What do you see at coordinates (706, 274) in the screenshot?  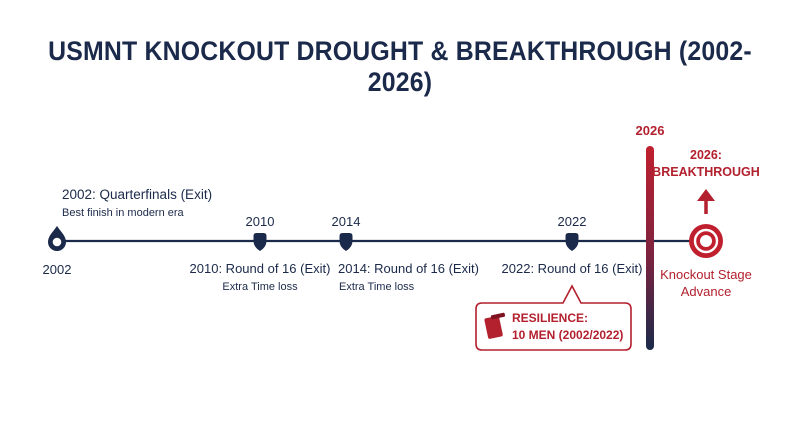 I see `breakthrough-caption-line-1: Knockout Stage` at bounding box center [706, 274].